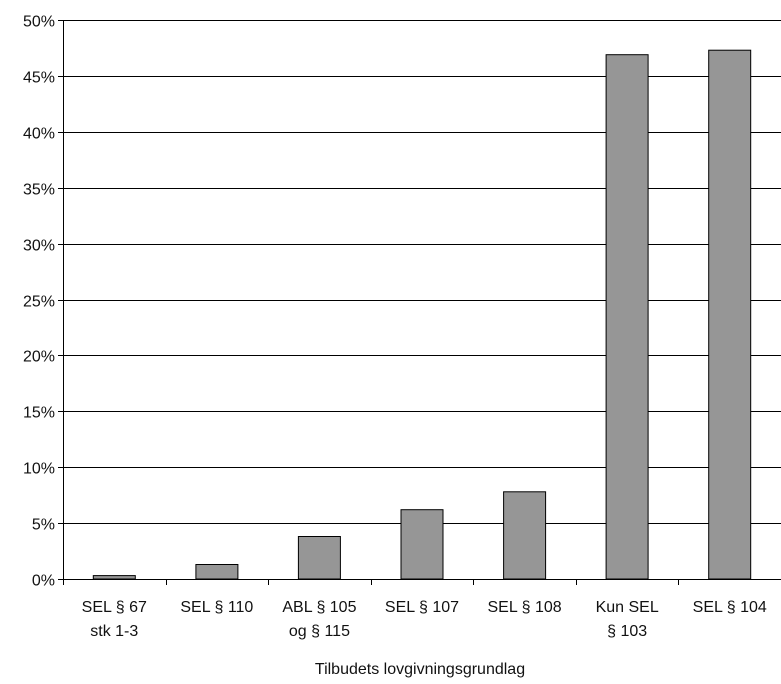 Image resolution: width=781 pixels, height=684 pixels. What do you see at coordinates (216, 607) in the screenshot?
I see `x-tick-label: SEL § 110` at bounding box center [216, 607].